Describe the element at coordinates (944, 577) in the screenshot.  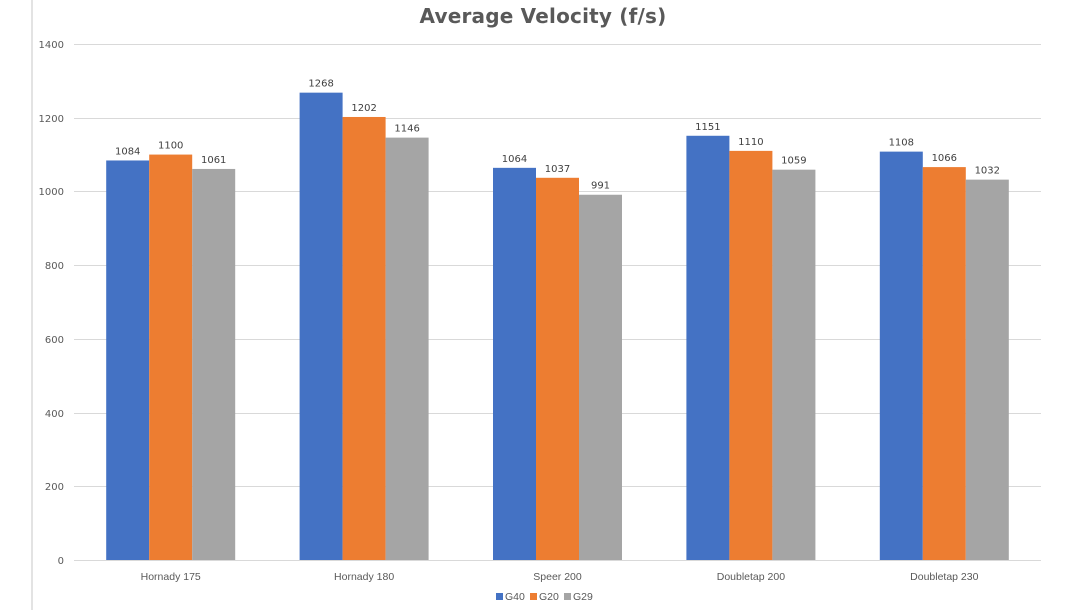
I see `x-tick-label: Doubletap 230` at that location.